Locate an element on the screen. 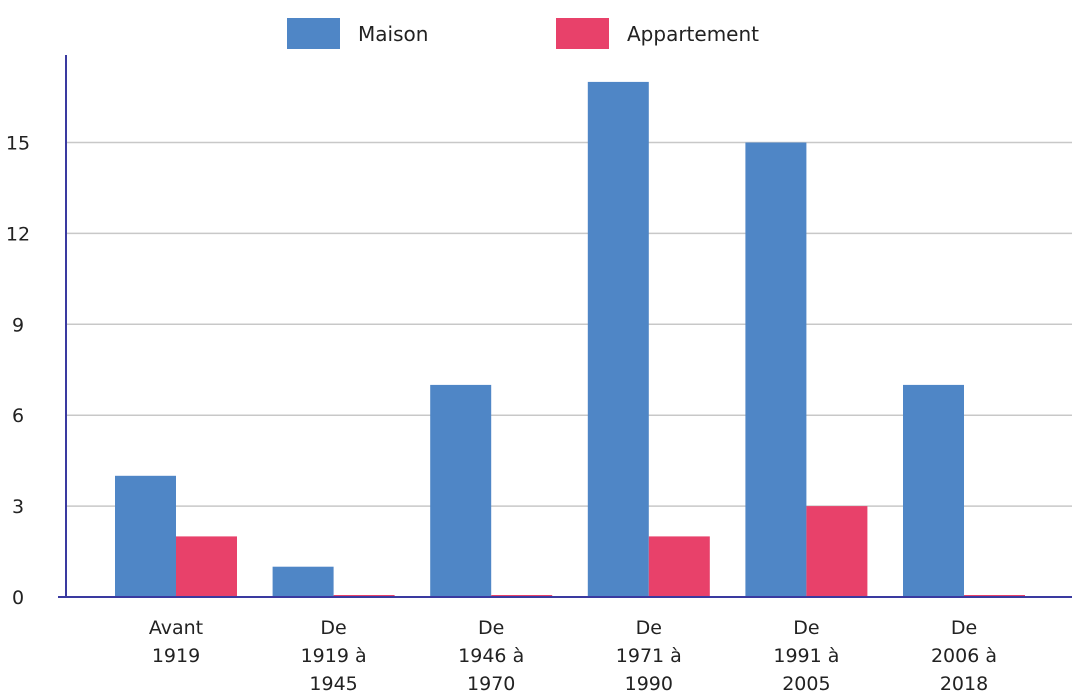  y-tick-label: 0 is located at coordinates (18, 598).